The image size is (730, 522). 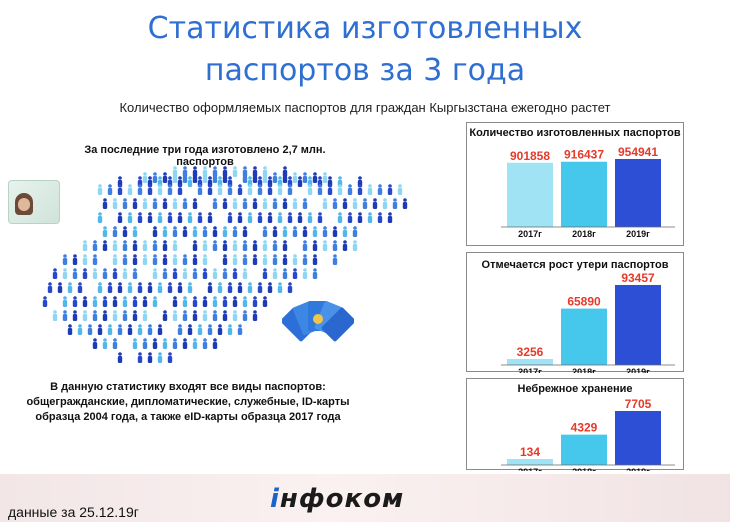 What do you see at coordinates (530, 194) in the screenshot?
I see `bar-2017г` at bounding box center [530, 194].